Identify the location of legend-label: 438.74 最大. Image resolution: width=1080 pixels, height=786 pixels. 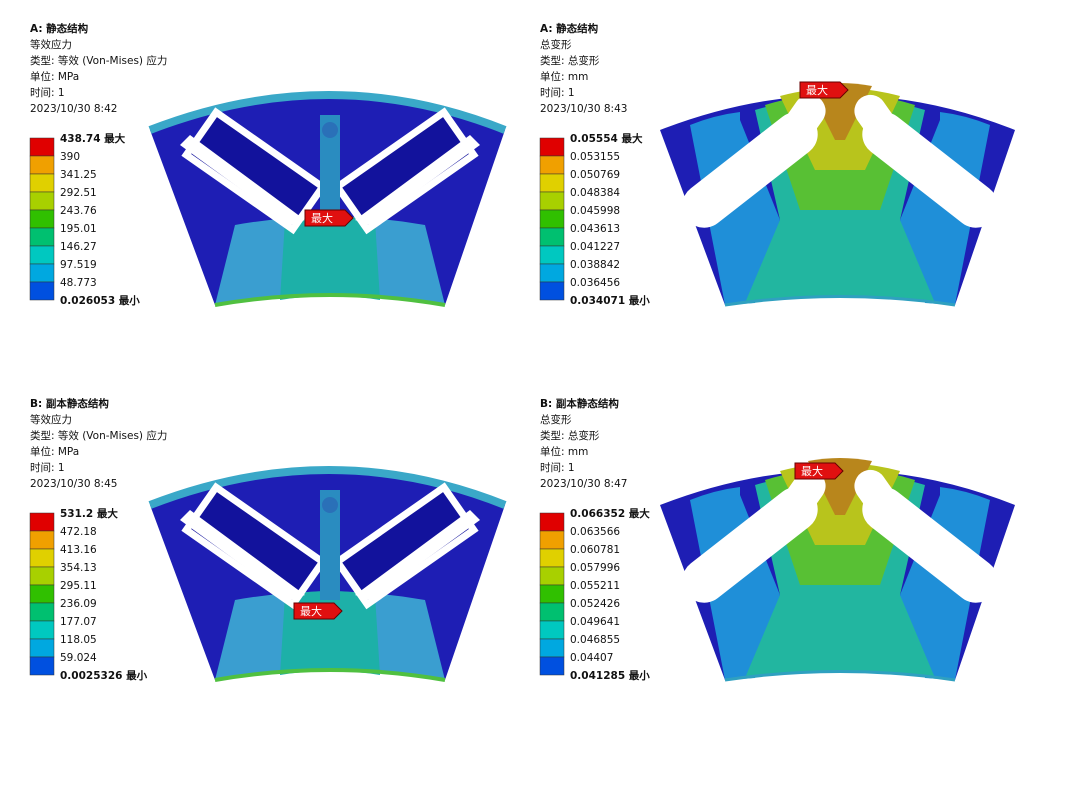
(93, 138).